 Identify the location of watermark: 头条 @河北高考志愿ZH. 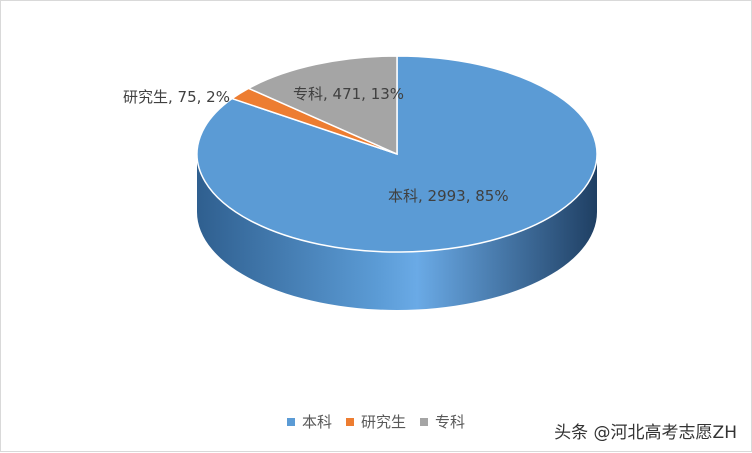
(645, 433).